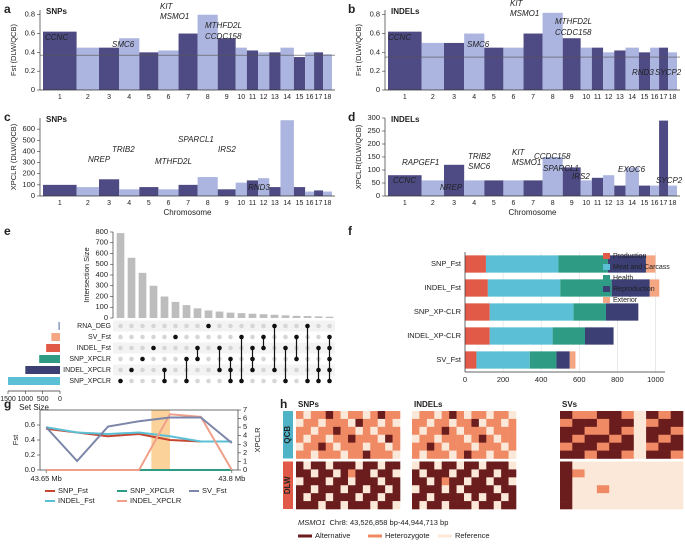 The height and width of the screenshot is (545, 685). Describe the element at coordinates (405, 97) in the screenshot. I see `x-tick-label: 1` at that location.